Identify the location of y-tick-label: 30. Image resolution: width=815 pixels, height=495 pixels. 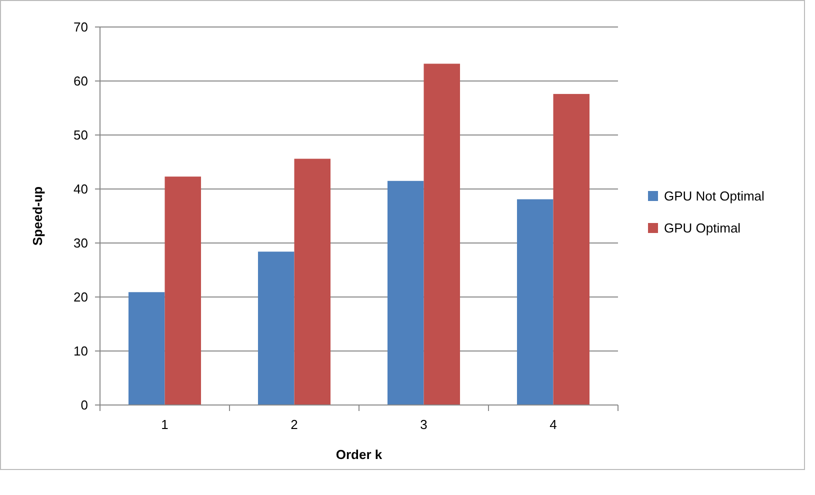
(81, 243).